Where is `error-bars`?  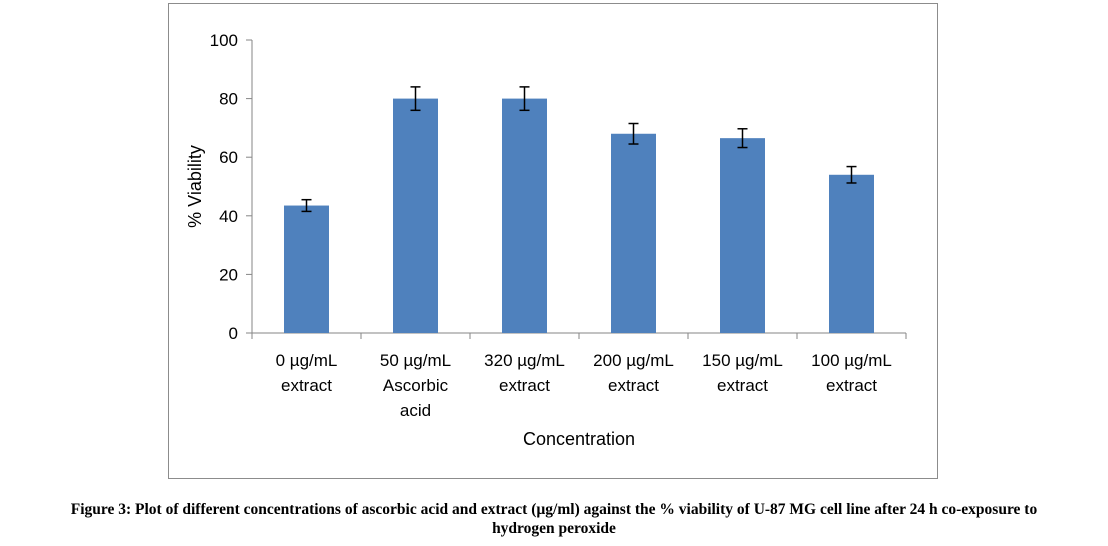
error-bars is located at coordinates (579, 149).